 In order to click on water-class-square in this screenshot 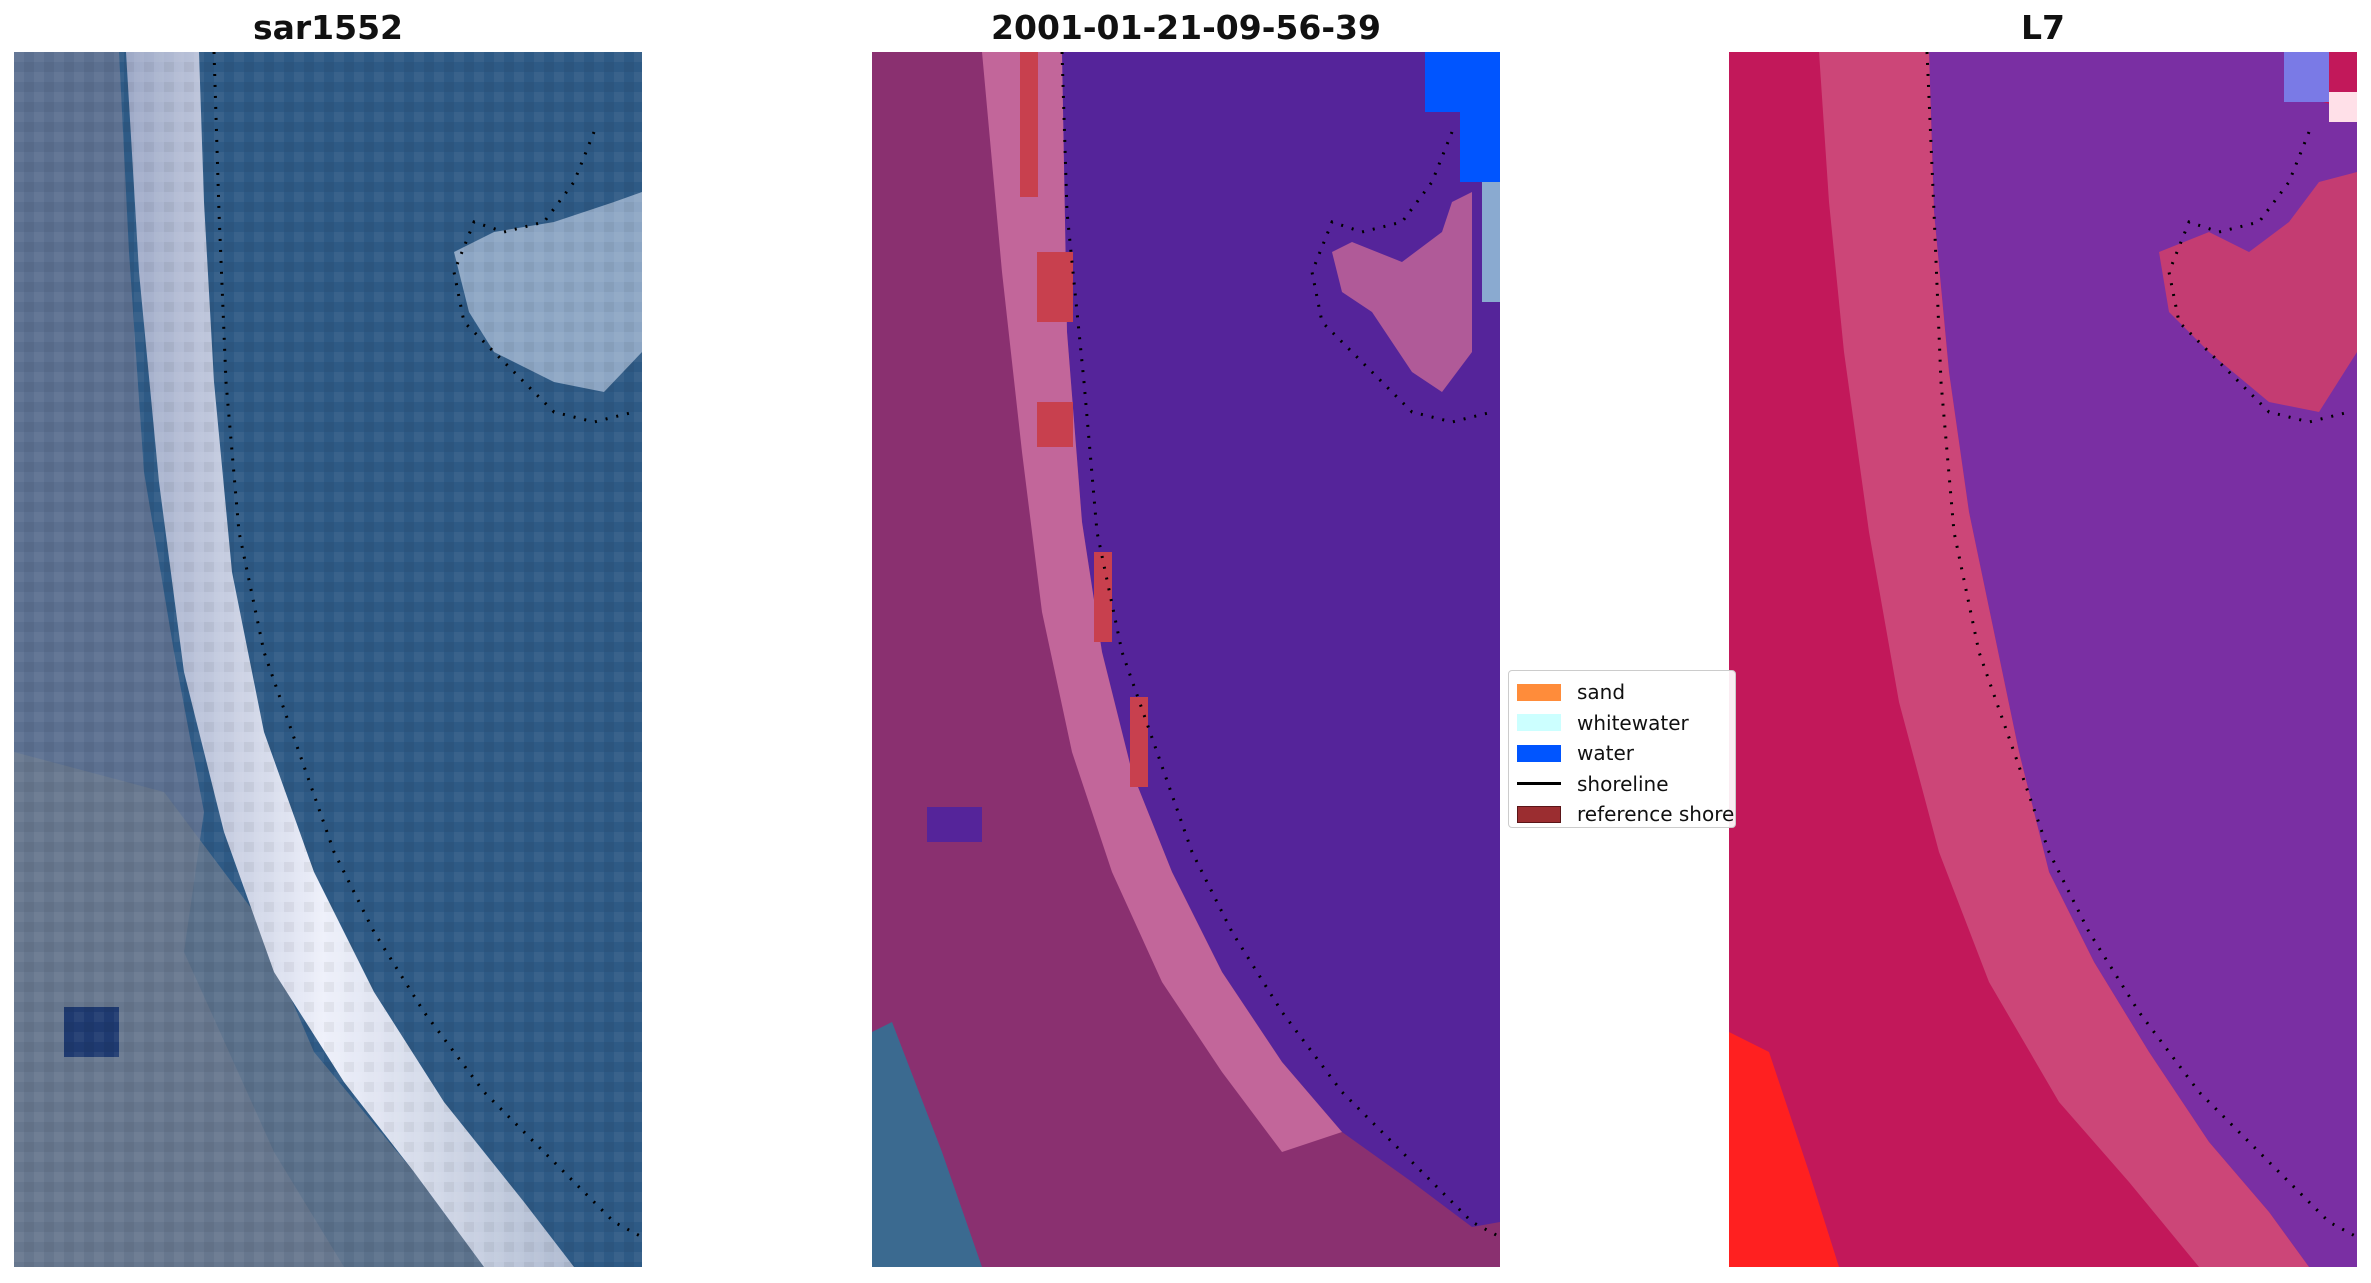, I will do `click(954, 824)`.